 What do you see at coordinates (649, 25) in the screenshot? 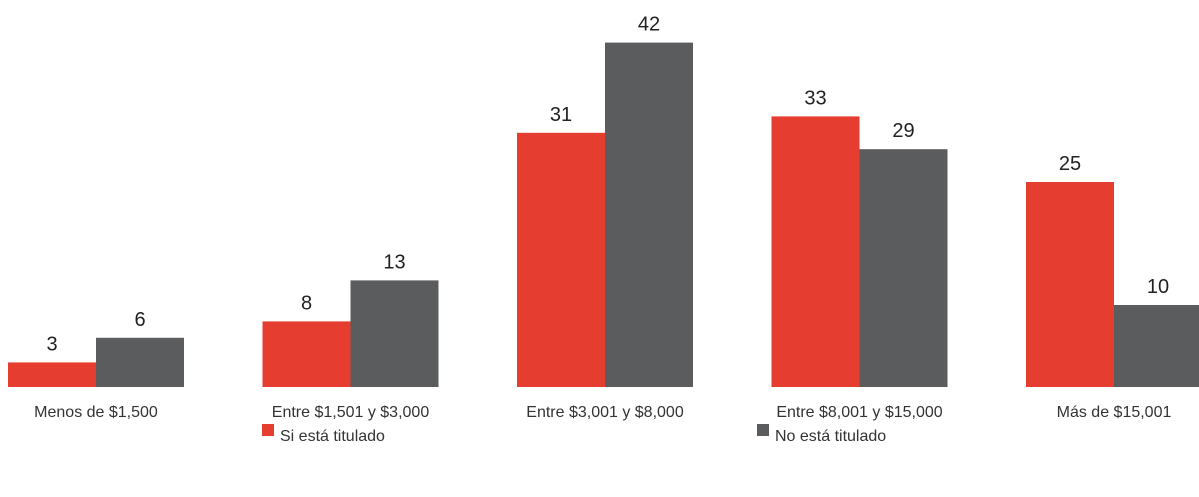
I see `data-label: 42` at bounding box center [649, 25].